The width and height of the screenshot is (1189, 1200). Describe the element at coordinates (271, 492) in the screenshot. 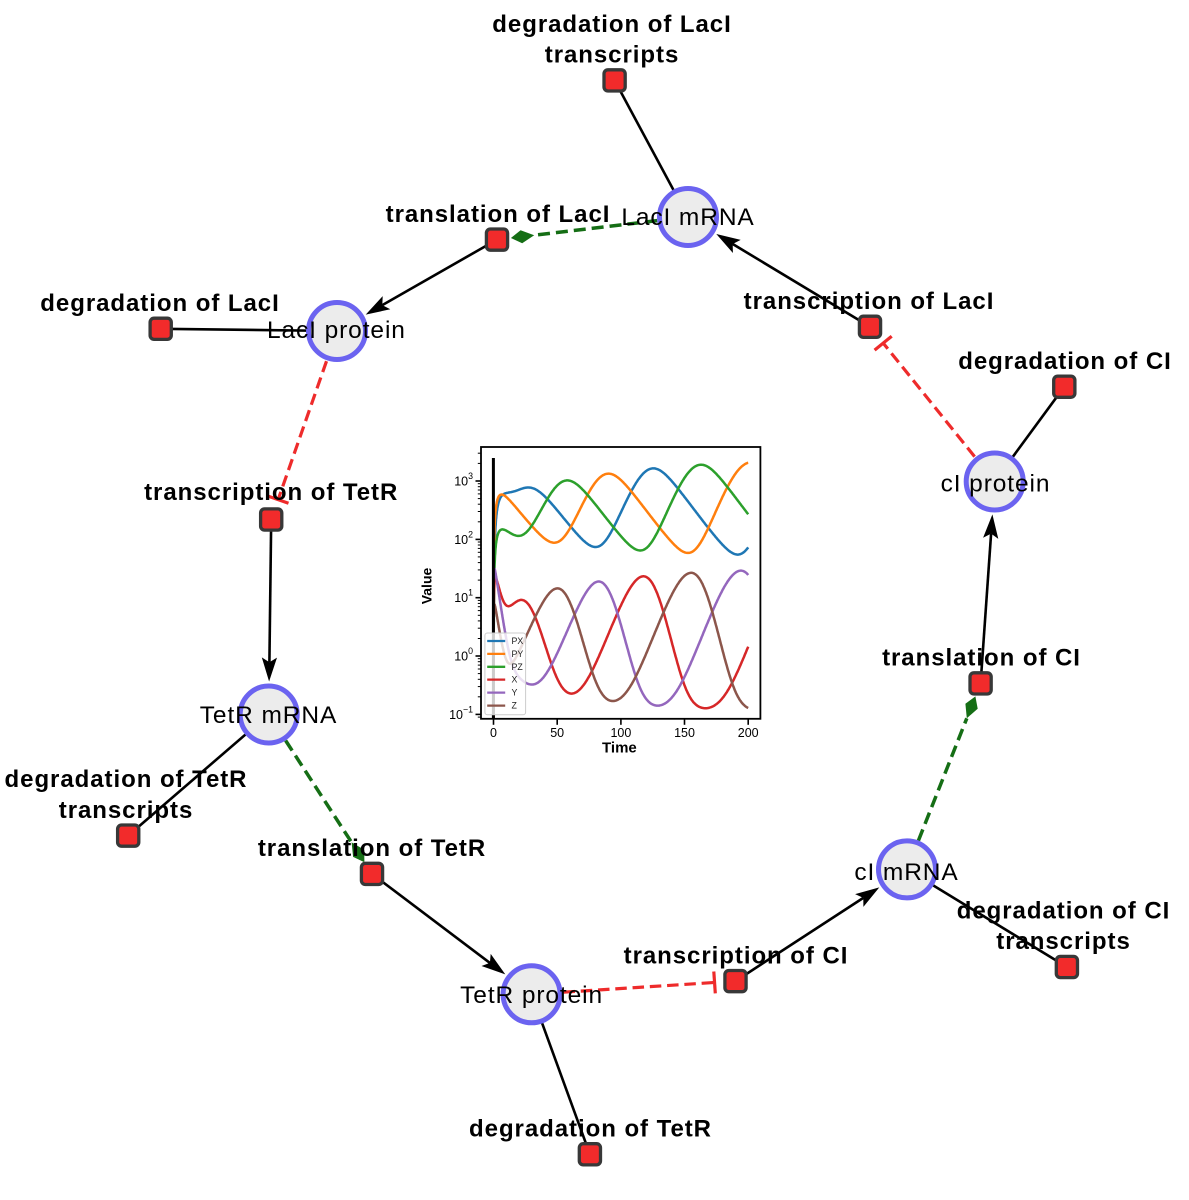

I see `svg-text: transcription of TetR` at that location.